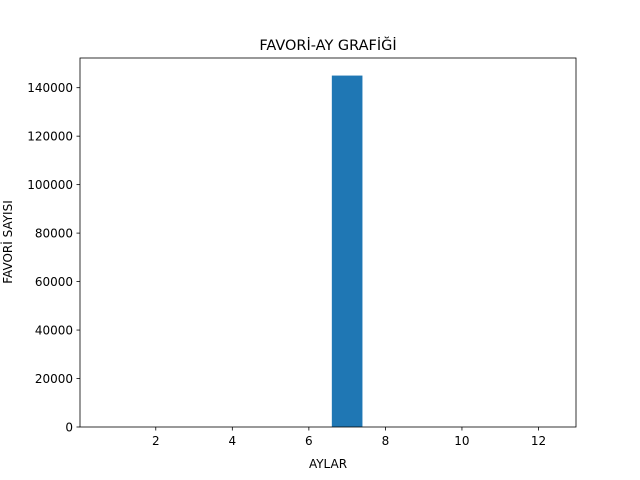 The image size is (640, 480). What do you see at coordinates (309, 441) in the screenshot?
I see `x-tick-label: 6` at bounding box center [309, 441].